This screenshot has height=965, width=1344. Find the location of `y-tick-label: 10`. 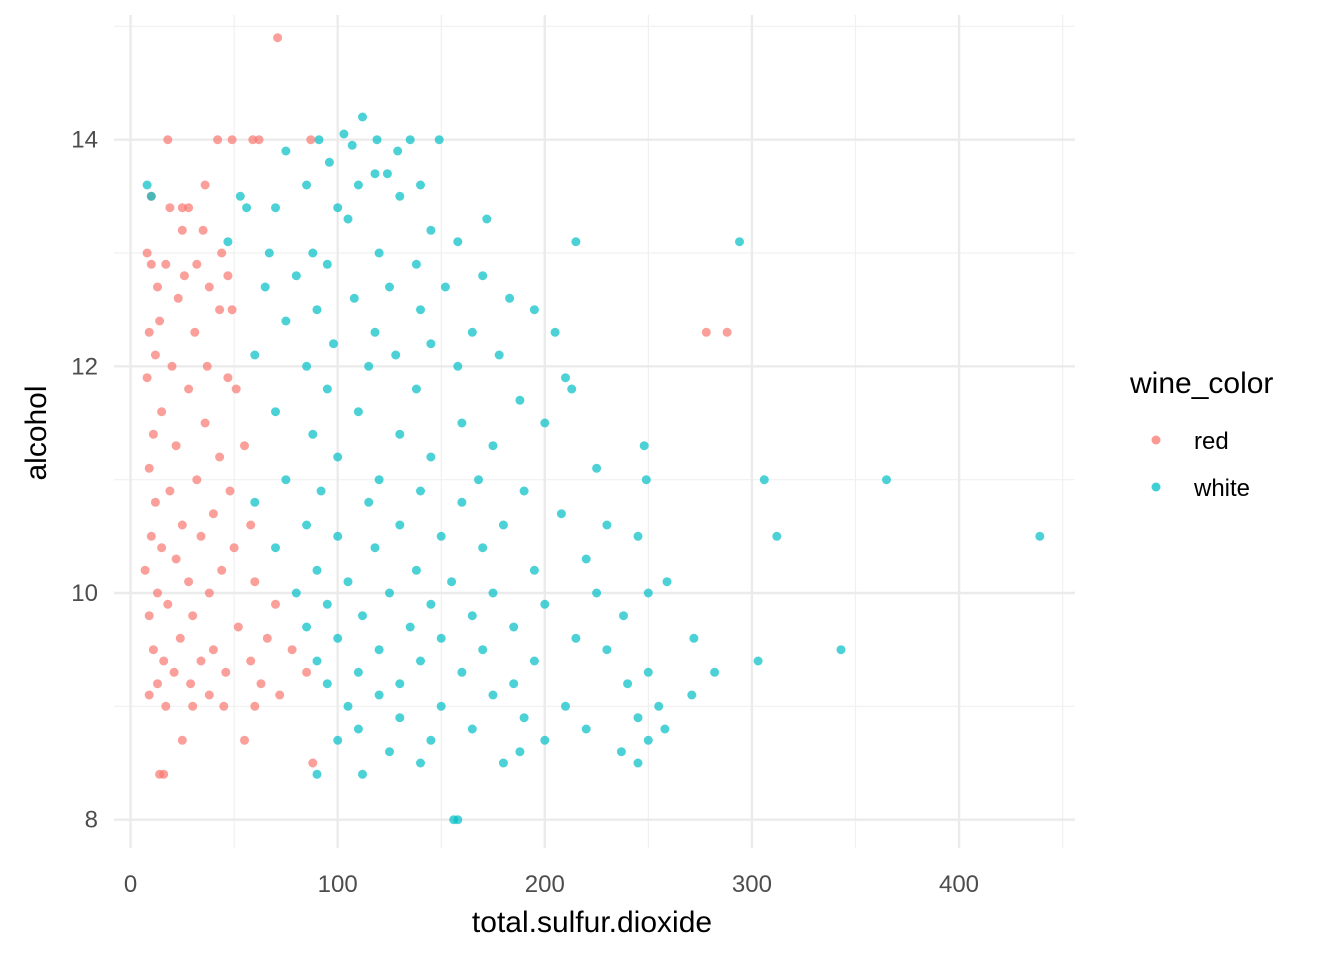

y-tick-label: 10 is located at coordinates (84, 593).